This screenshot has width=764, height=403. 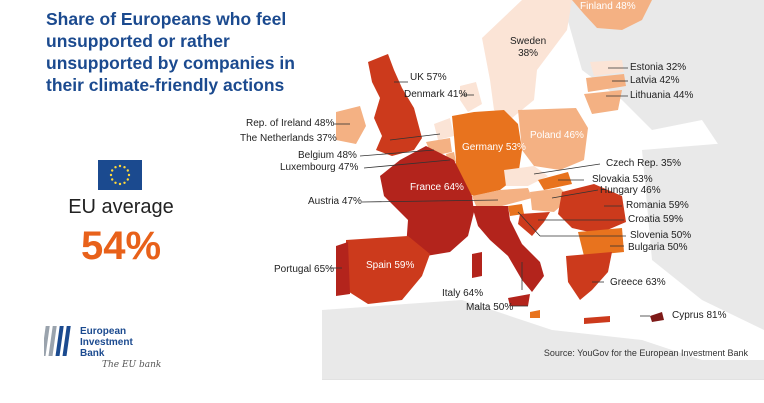 I want to click on label-netherlands: The Netherlands 37%, so click(x=288, y=138).